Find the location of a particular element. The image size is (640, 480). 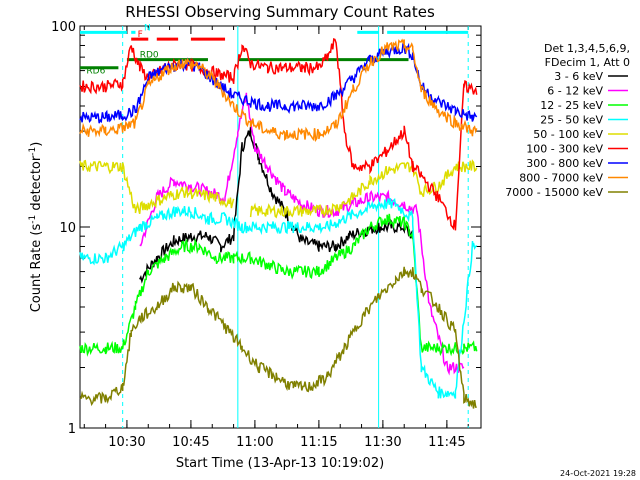

chart-title: RHESSI Observing Summary Count Rates is located at coordinates (280, 12).